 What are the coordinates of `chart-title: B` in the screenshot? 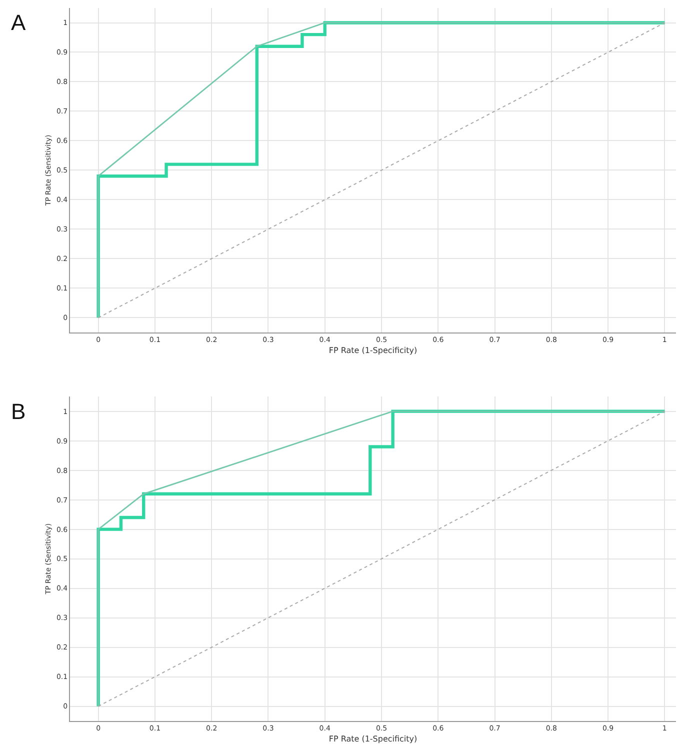 It's located at (18, 411).